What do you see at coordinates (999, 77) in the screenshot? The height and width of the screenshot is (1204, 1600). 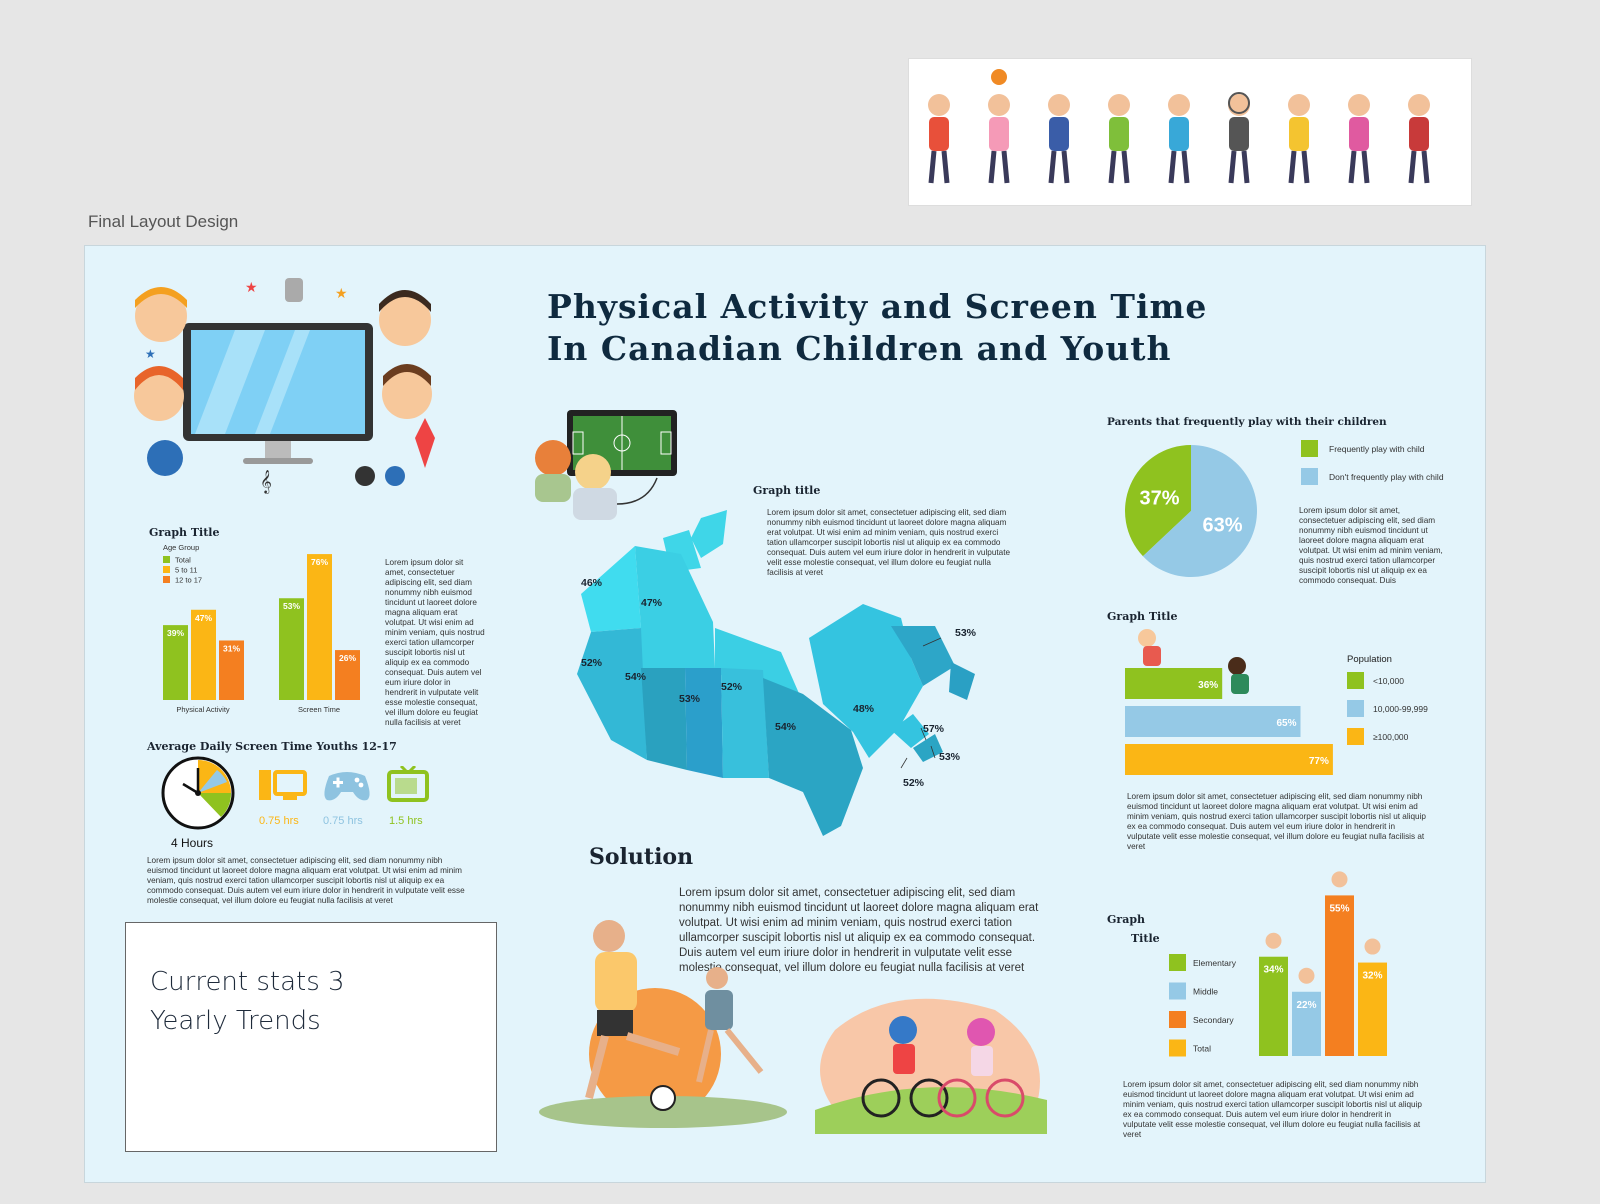 I see `basketball-icon` at bounding box center [999, 77].